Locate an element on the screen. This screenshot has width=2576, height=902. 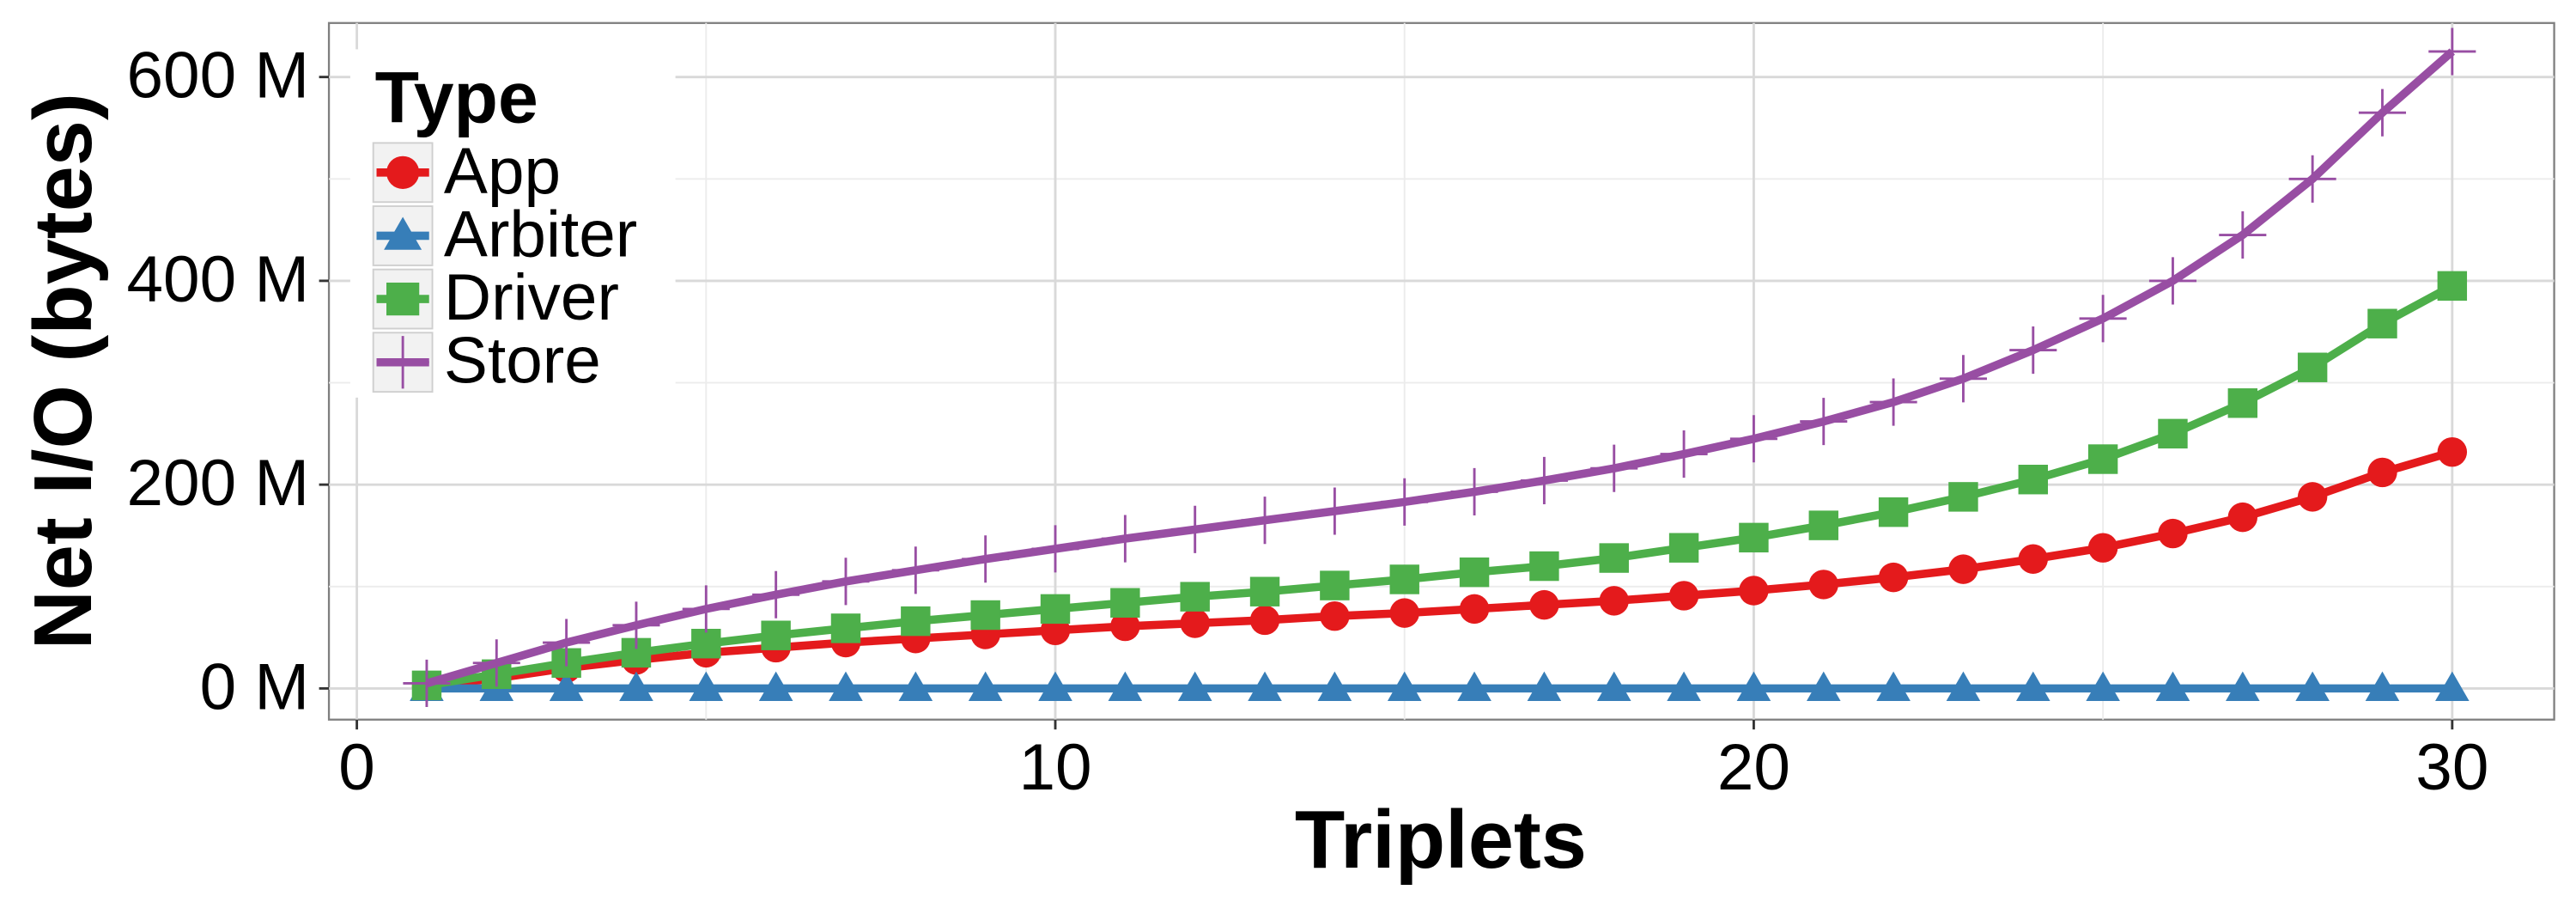
y-tick-label: 400 M is located at coordinates (218, 279).